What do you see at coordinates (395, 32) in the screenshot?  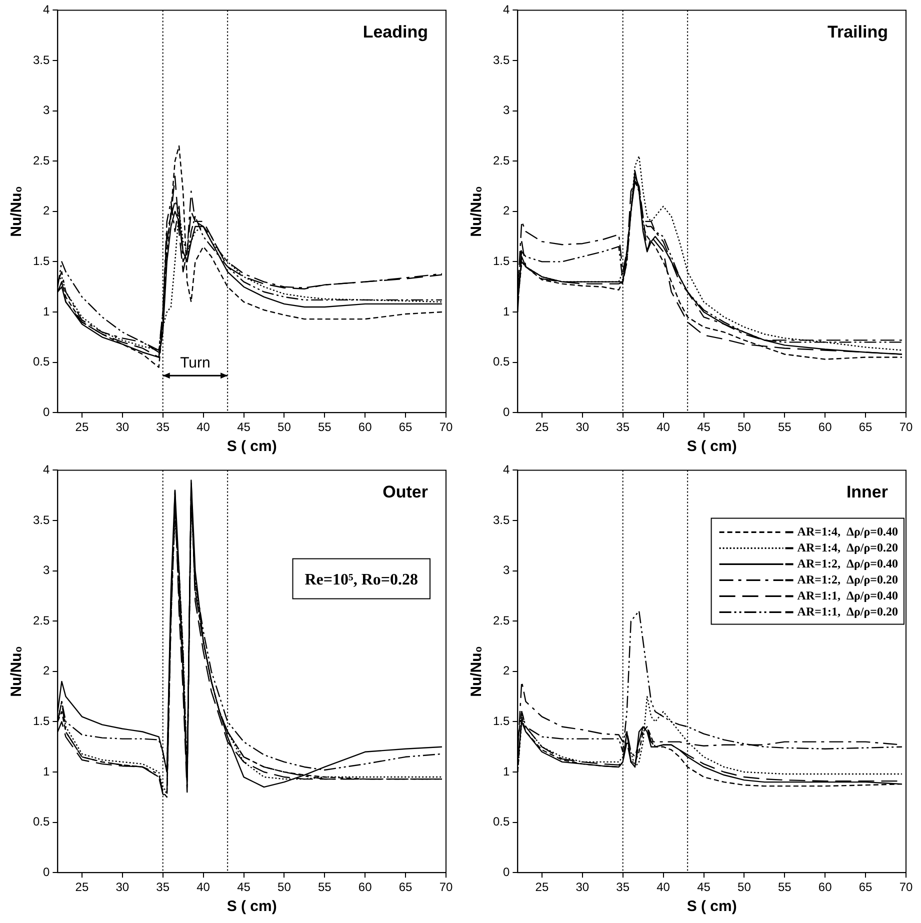 I see `text: Leading` at bounding box center [395, 32].